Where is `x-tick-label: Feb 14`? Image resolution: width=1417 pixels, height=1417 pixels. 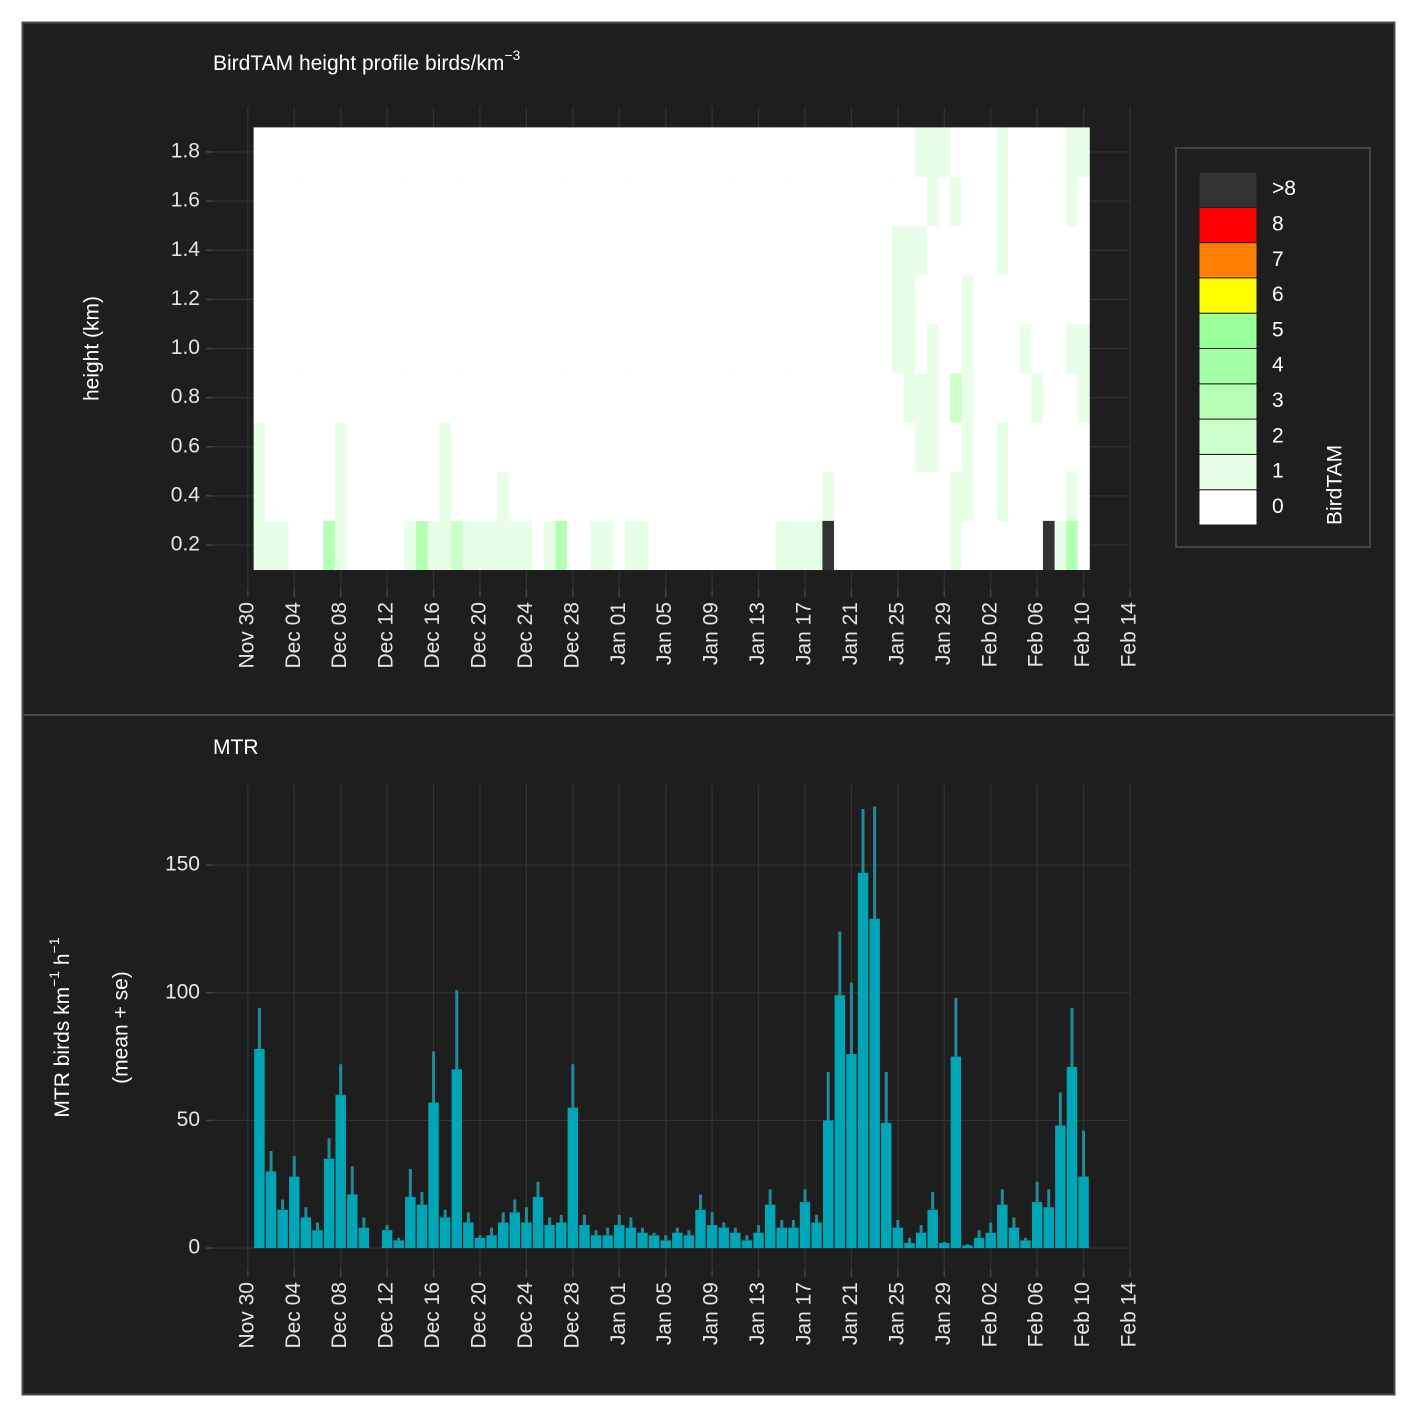
x-tick-label: Feb 14 is located at coordinates (1129, 1315).